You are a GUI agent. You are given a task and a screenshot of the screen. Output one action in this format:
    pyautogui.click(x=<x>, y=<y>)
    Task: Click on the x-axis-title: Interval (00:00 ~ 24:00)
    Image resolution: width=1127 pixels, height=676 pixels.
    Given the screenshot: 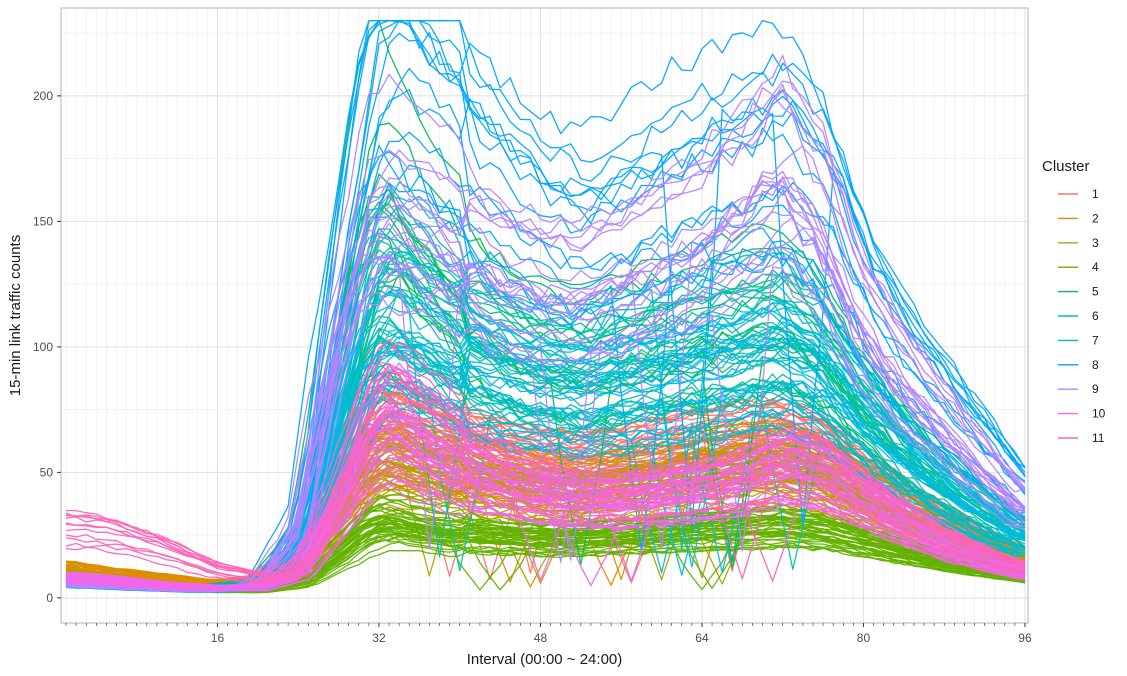 What is the action you would take?
    pyautogui.click(x=545, y=659)
    